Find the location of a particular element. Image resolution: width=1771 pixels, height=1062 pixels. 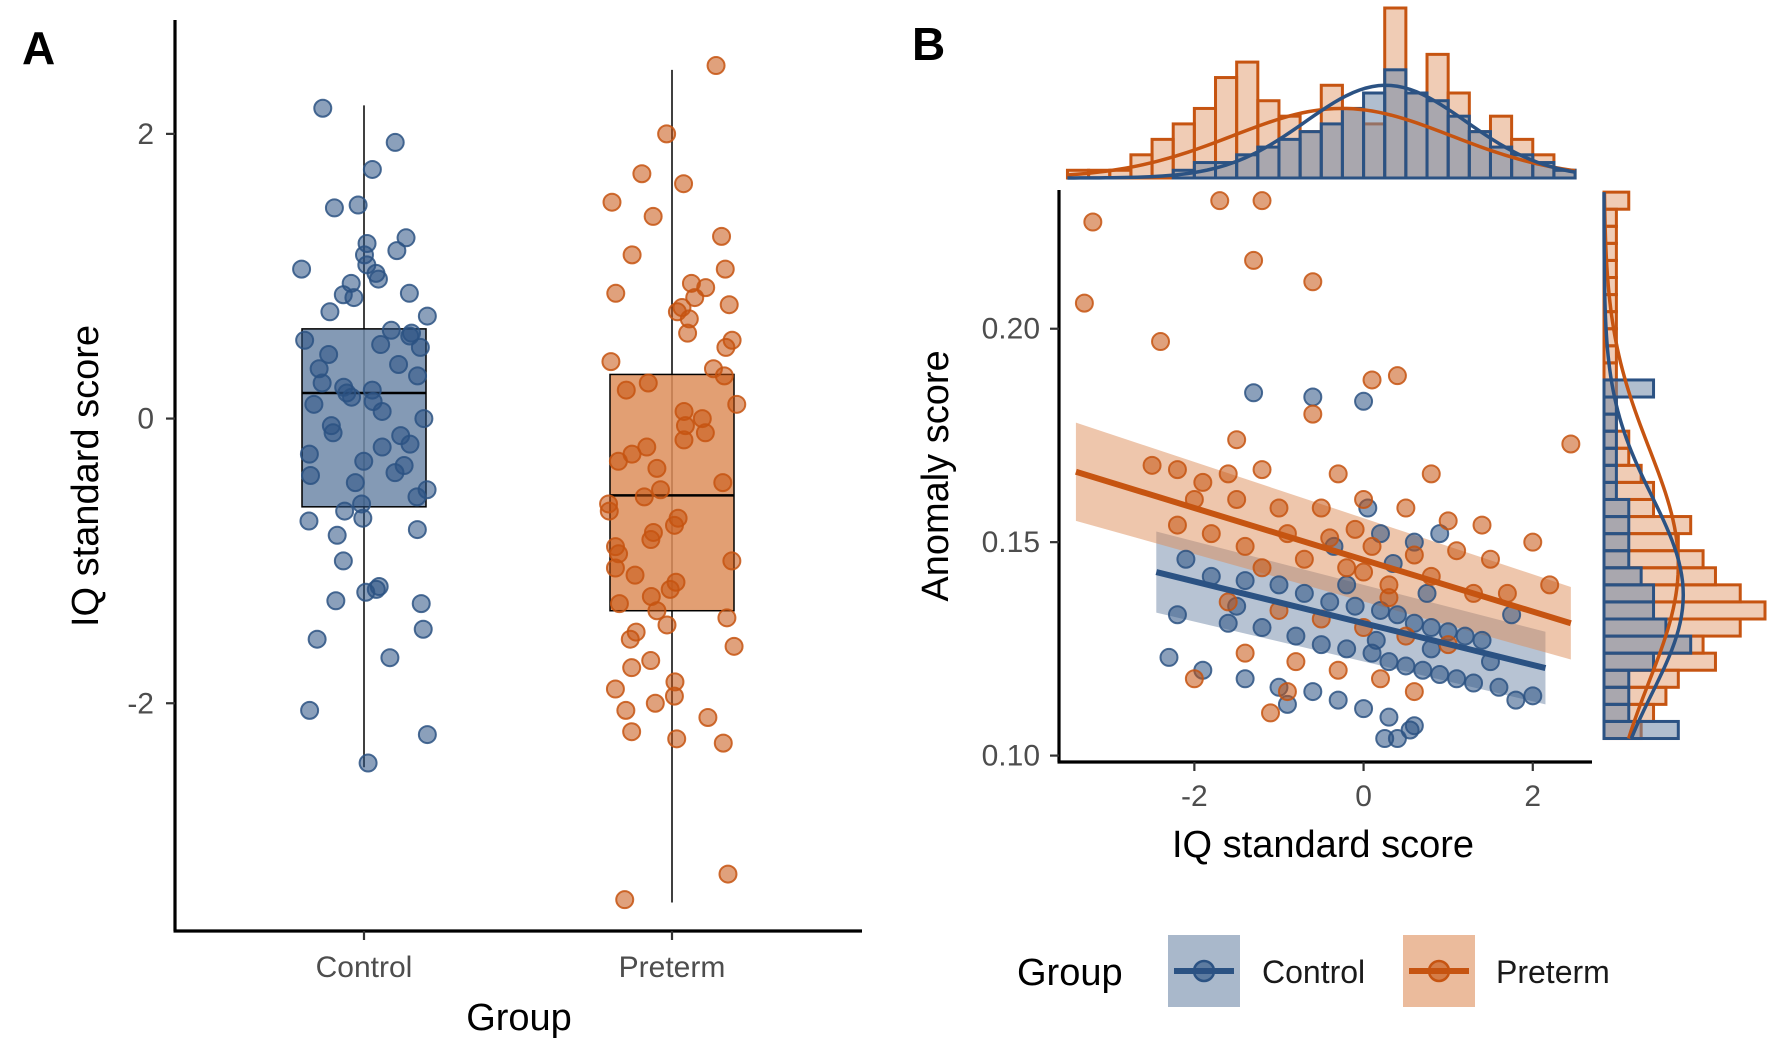

legend-label-preterm: Preterm is located at coordinates (1553, 972).